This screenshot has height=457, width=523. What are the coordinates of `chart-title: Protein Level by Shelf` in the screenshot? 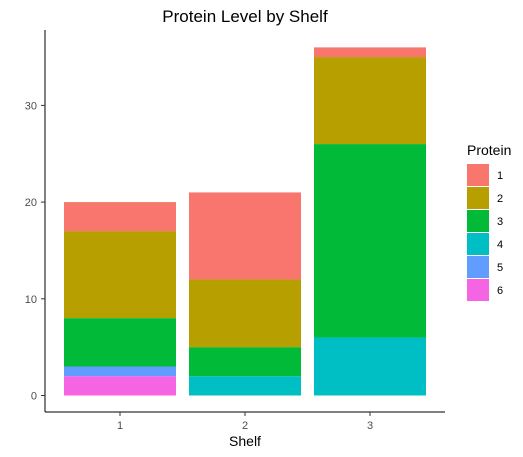 It's located at (245, 16).